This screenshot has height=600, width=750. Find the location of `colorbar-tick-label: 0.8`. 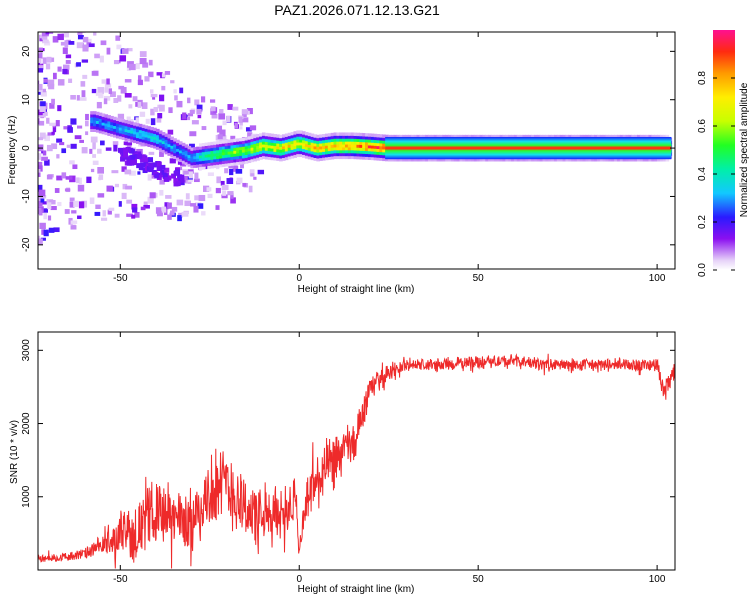

colorbar-tick-label: 0.8 is located at coordinates (702, 78).